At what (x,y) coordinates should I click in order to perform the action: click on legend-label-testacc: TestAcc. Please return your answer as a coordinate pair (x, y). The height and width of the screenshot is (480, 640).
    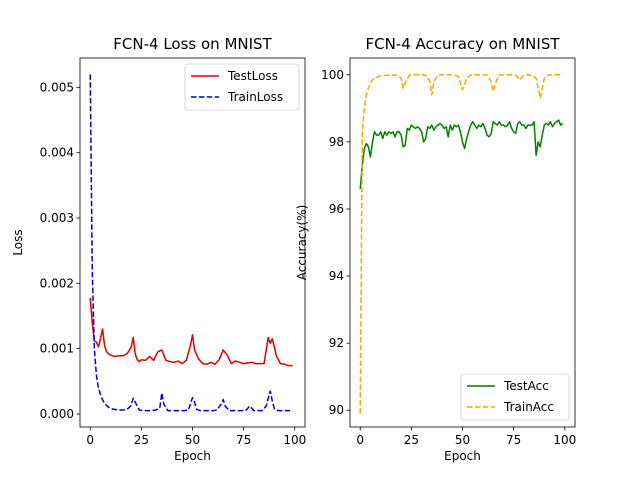
    Looking at the image, I should click on (526, 386).